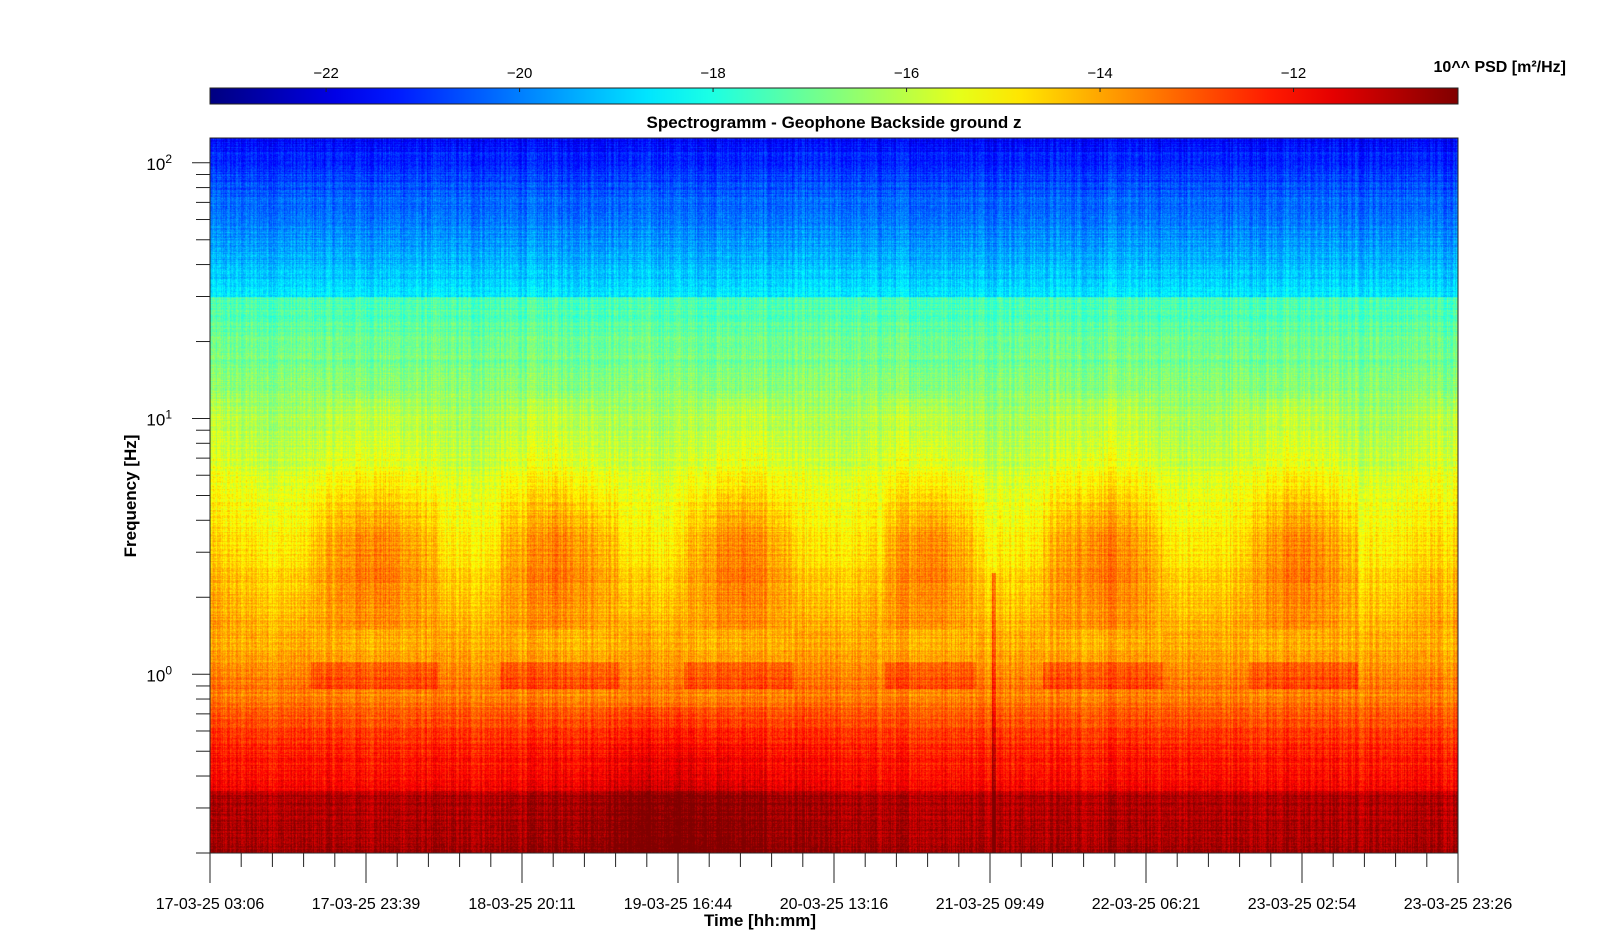 The width and height of the screenshot is (1600, 944). Describe the element at coordinates (809, 78) in the screenshot. I see `colorbar-ticks: −22 −20 −18 −16 −14 −12` at that location.